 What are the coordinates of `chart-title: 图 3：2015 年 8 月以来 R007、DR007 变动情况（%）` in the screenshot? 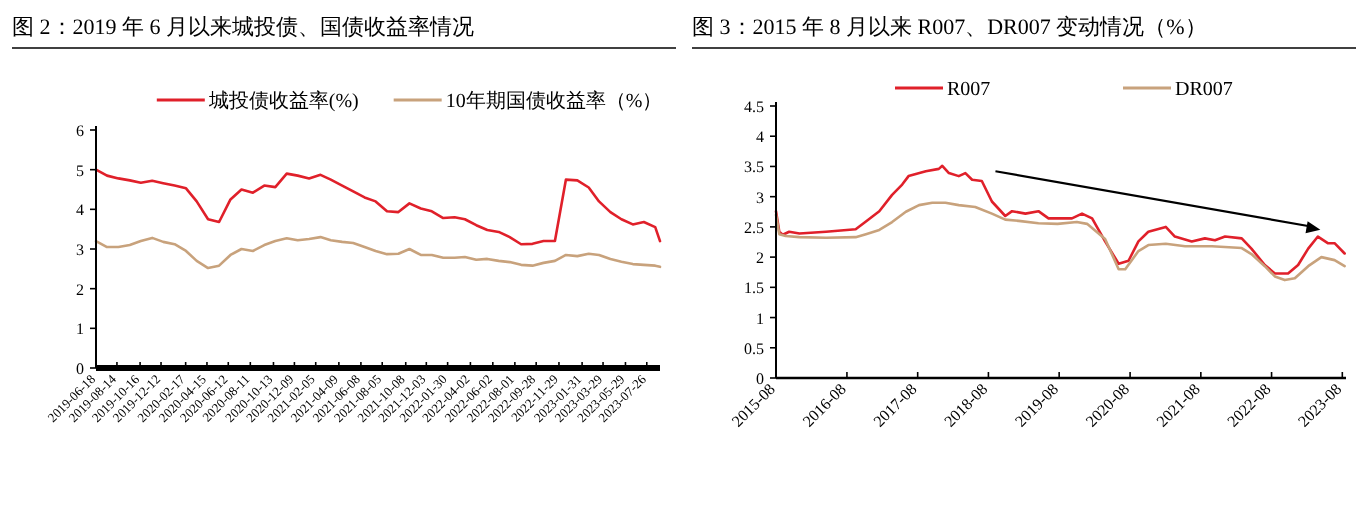 It's located at (949, 27).